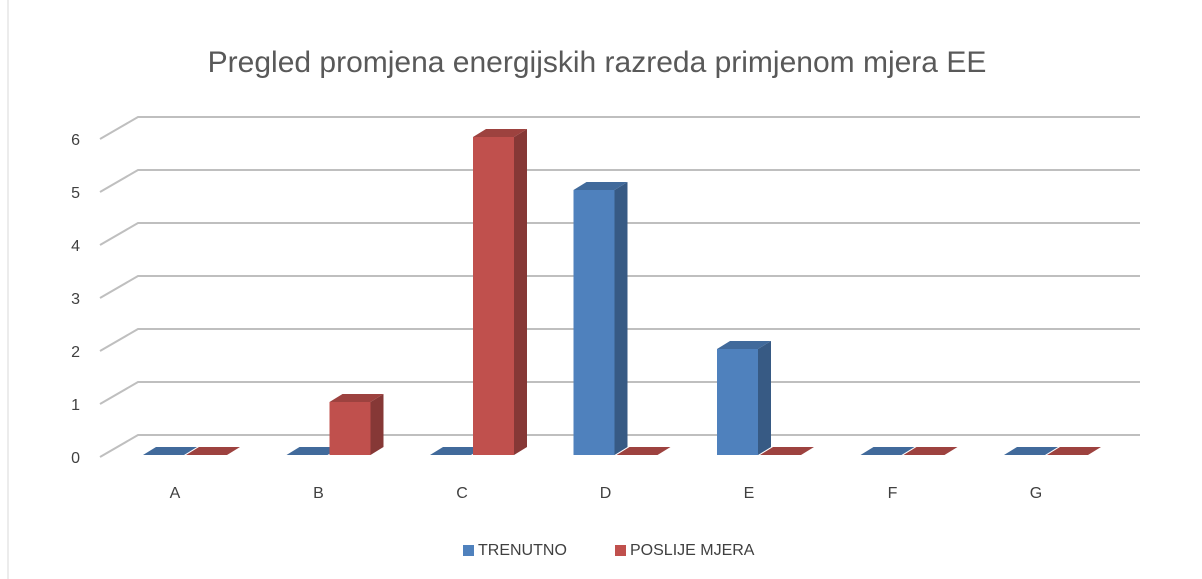 The width and height of the screenshot is (1202, 579). Describe the element at coordinates (75, 299) in the screenshot. I see `y-tick-label: 3` at that location.